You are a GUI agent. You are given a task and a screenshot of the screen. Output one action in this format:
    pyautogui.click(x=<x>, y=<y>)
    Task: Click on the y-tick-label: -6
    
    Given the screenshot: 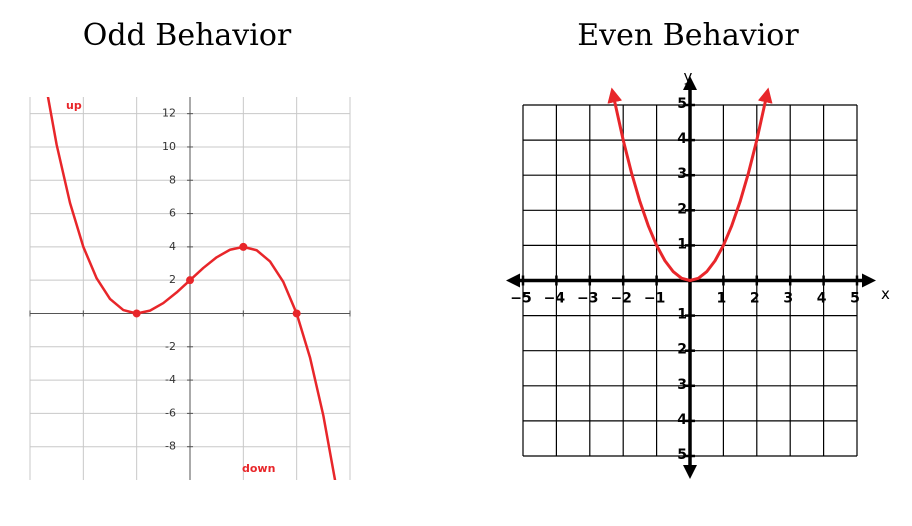 What is the action you would take?
    pyautogui.click(x=170, y=412)
    